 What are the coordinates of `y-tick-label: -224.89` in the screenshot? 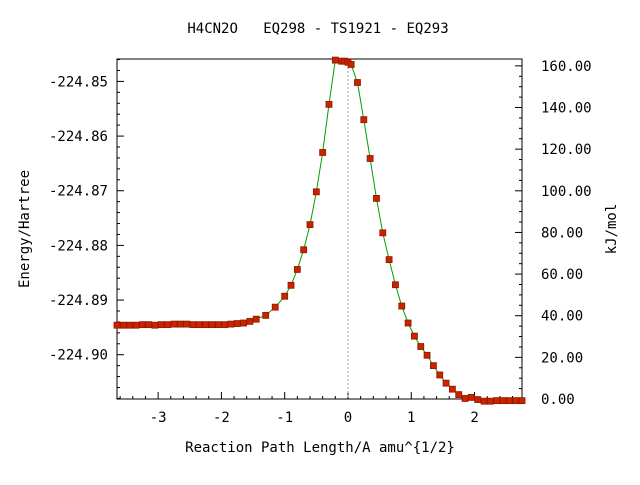 It's located at (78, 301).